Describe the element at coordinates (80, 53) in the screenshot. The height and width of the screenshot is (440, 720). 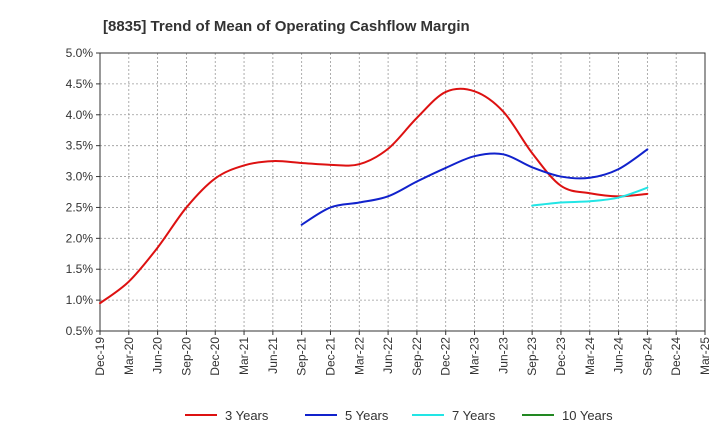
I see `y-tick-label: 5.0%` at that location.